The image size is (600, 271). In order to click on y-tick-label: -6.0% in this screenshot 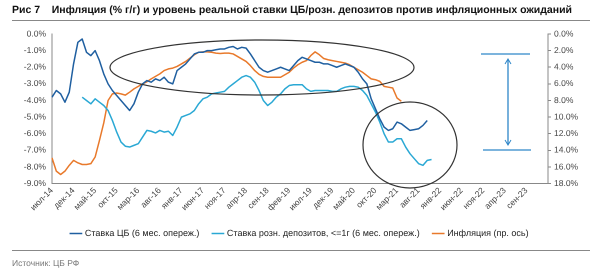, I will do `click(35, 133)`.